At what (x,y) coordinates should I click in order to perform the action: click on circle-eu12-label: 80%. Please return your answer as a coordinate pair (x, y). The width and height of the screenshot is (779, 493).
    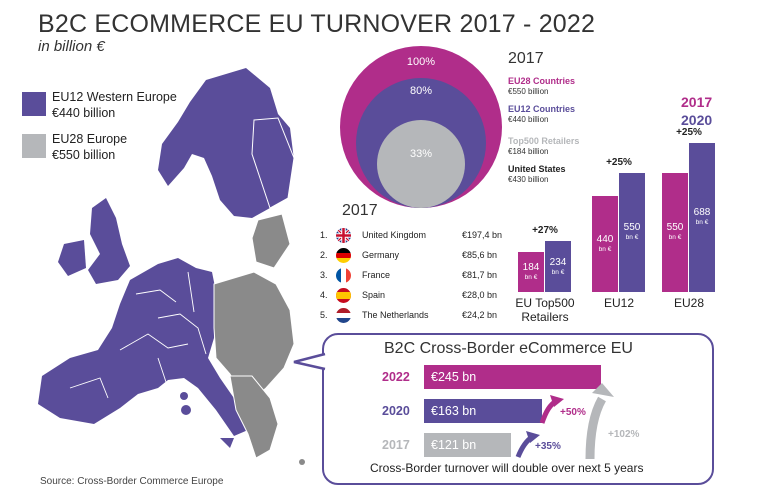
    Looking at the image, I should click on (421, 91).